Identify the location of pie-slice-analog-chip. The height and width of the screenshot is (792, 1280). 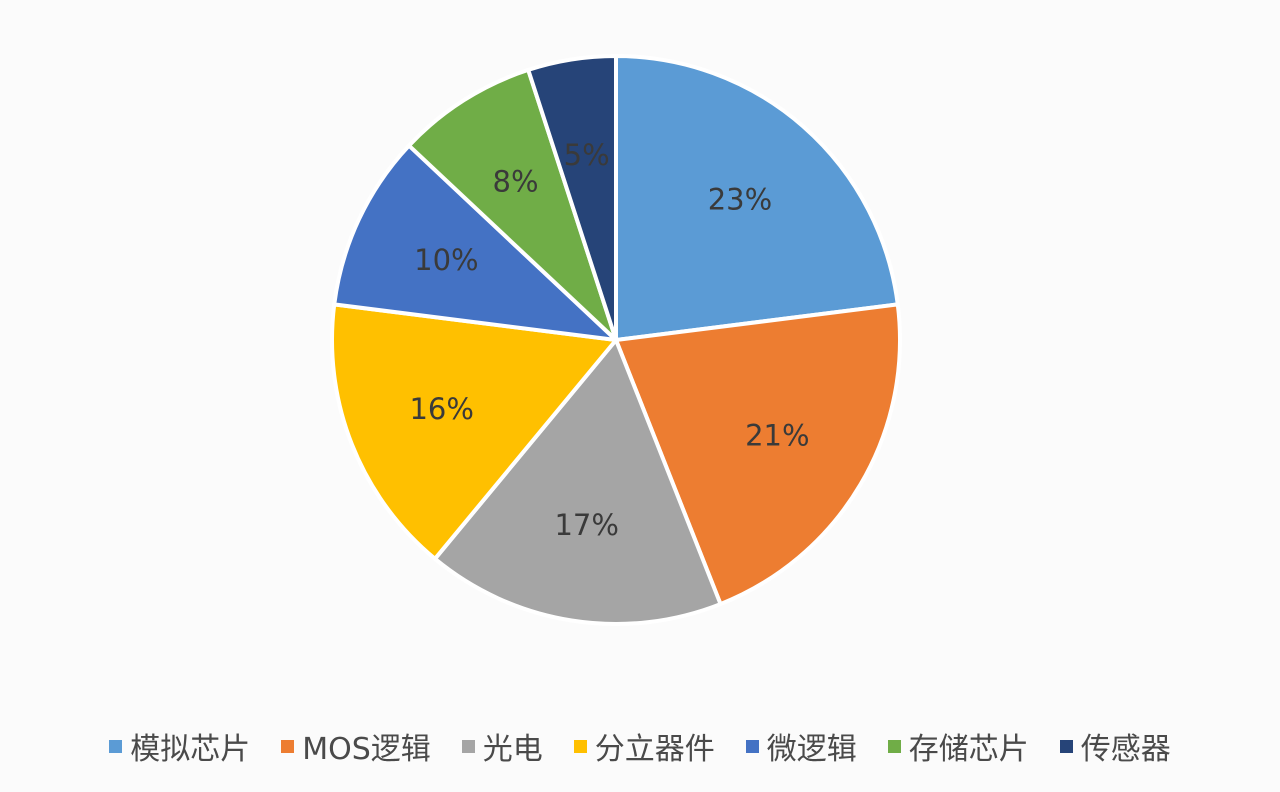
(757, 198).